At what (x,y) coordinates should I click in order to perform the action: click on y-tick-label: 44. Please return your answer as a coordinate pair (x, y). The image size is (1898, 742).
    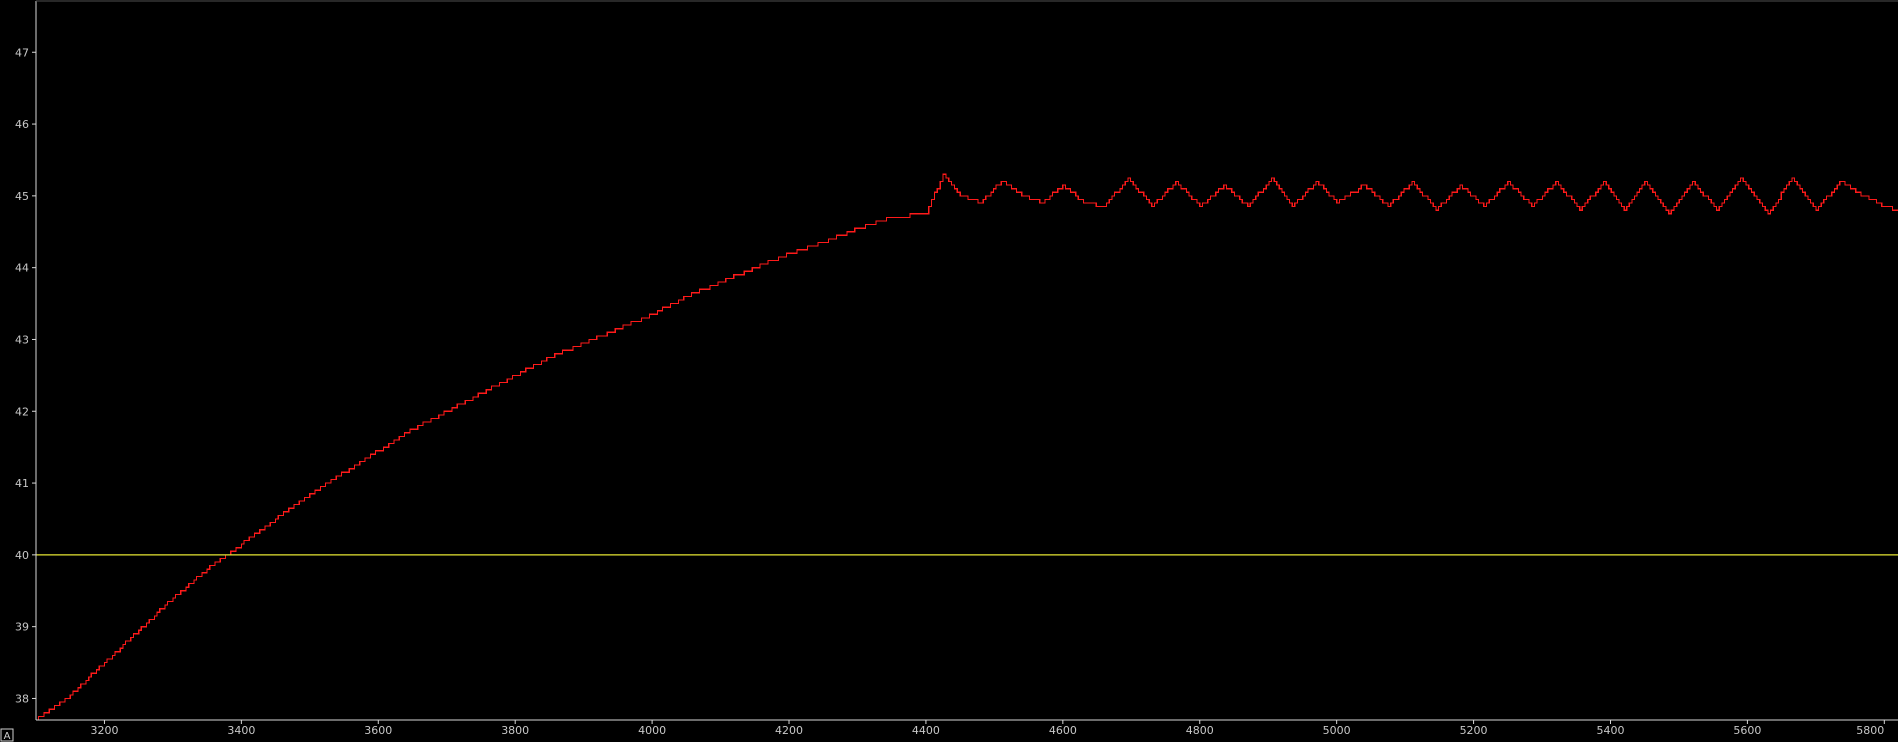
    Looking at the image, I should click on (22, 268).